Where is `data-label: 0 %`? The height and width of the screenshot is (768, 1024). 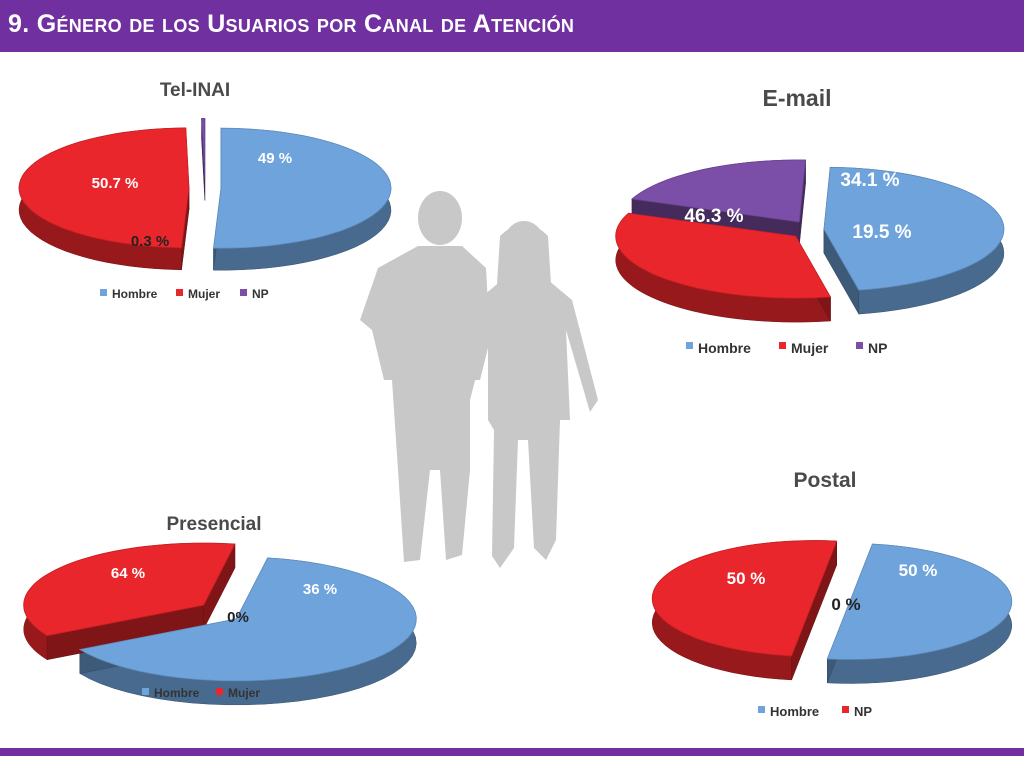
data-label: 0 % is located at coordinates (845, 604).